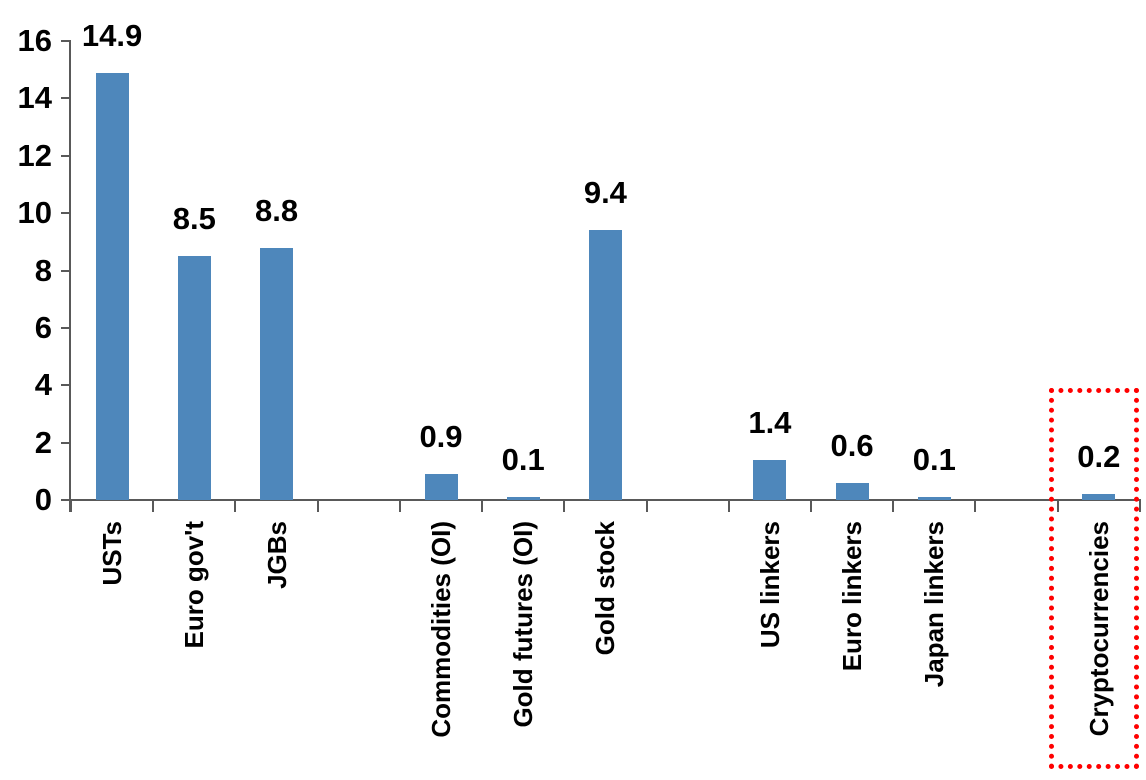  I want to click on bar-euro-gov-t, so click(194, 378).